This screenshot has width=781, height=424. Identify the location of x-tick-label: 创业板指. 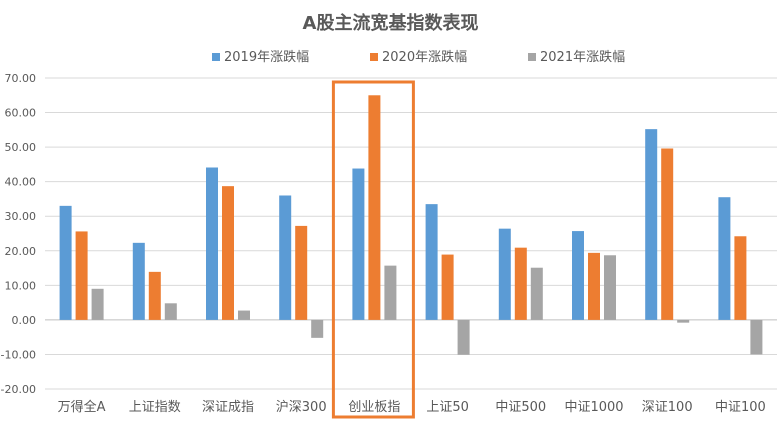
(374, 407).